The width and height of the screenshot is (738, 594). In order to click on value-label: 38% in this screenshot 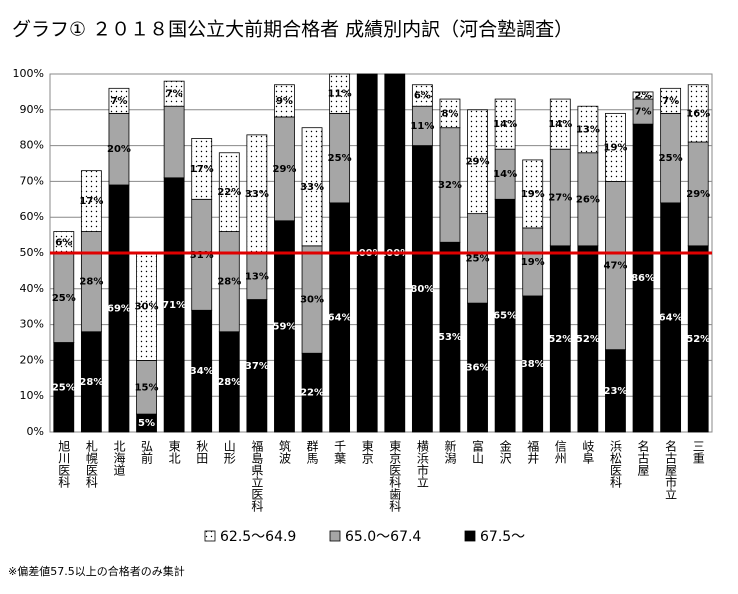, I will do `click(533, 364)`.